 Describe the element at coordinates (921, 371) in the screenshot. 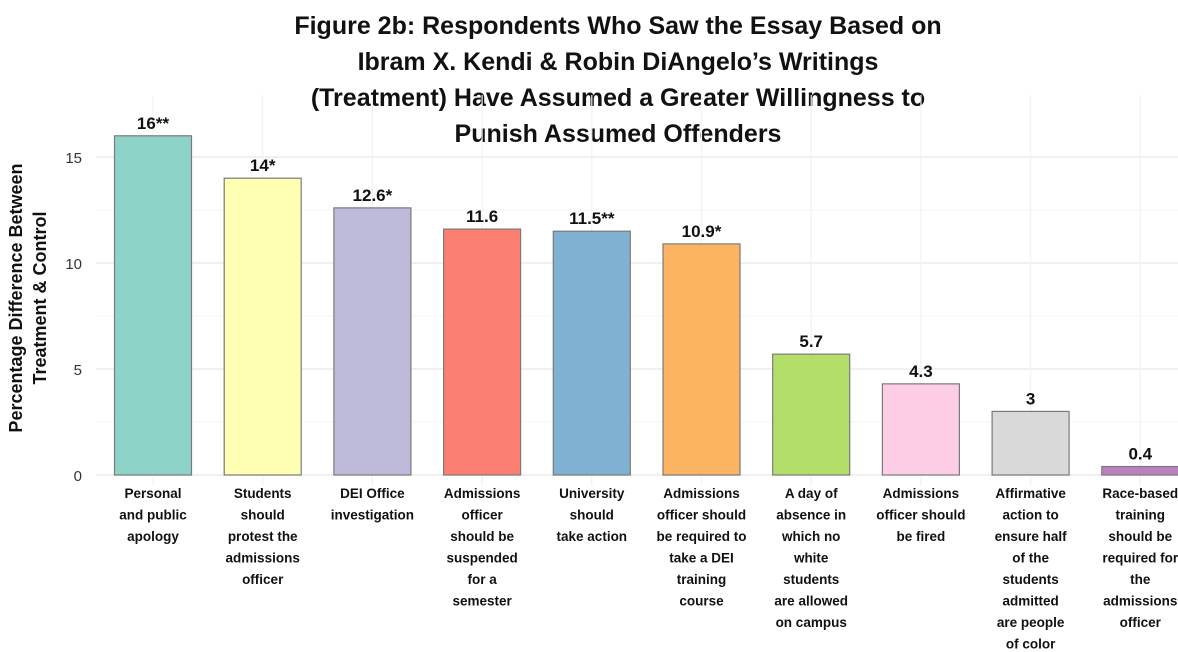

I see `bar-value-label: 4.3` at that location.